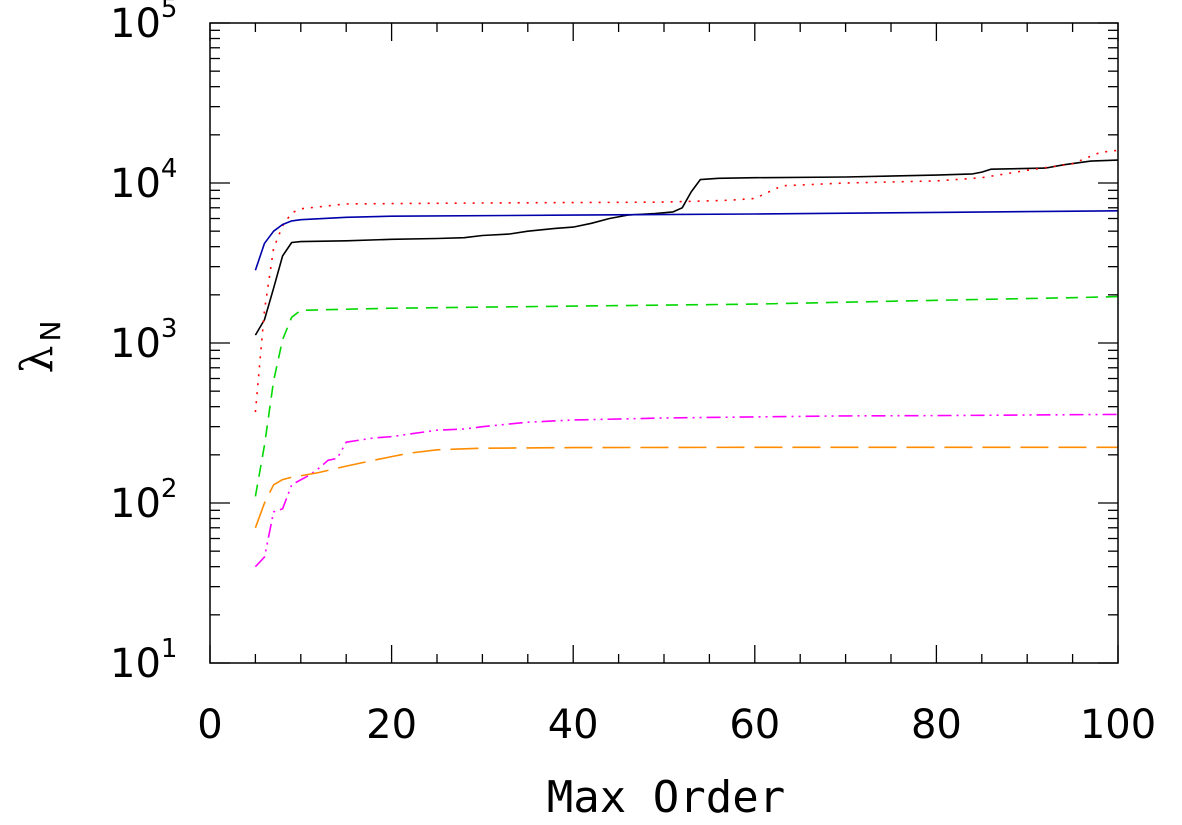 The image size is (1182, 825). I want to click on y-tick-label-exponent: 1, so click(169, 649).